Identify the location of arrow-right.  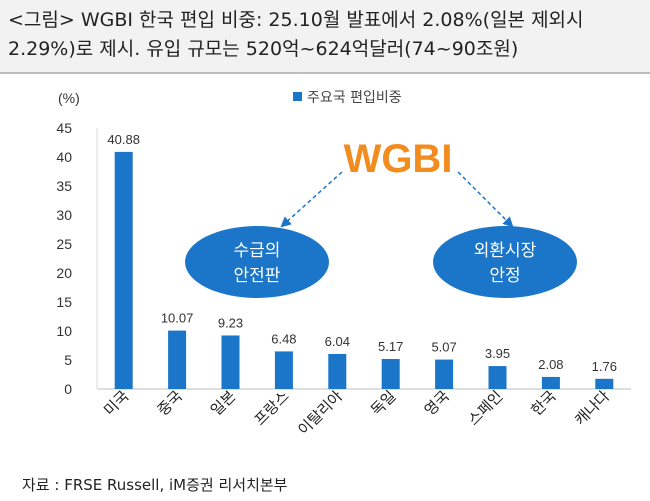
(485, 199).